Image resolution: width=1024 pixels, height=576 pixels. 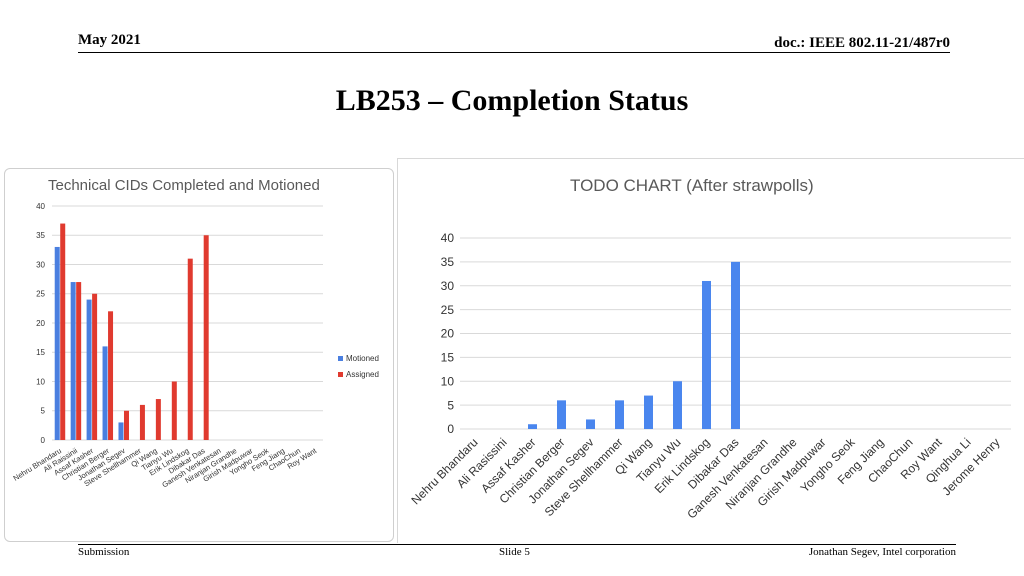 What do you see at coordinates (517, 544) in the screenshot?
I see `footer-rule` at bounding box center [517, 544].